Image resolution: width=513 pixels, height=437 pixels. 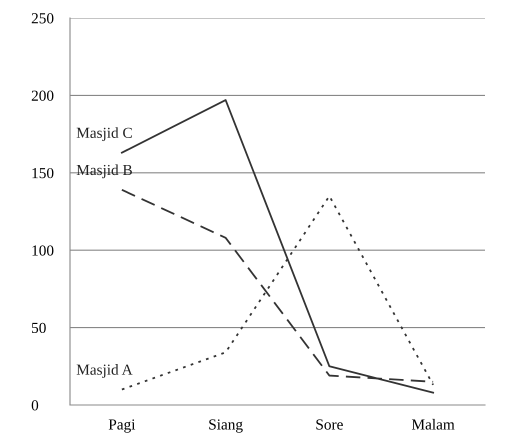 What do you see at coordinates (104, 371) in the screenshot?
I see `series-label: Masjid A` at bounding box center [104, 371].